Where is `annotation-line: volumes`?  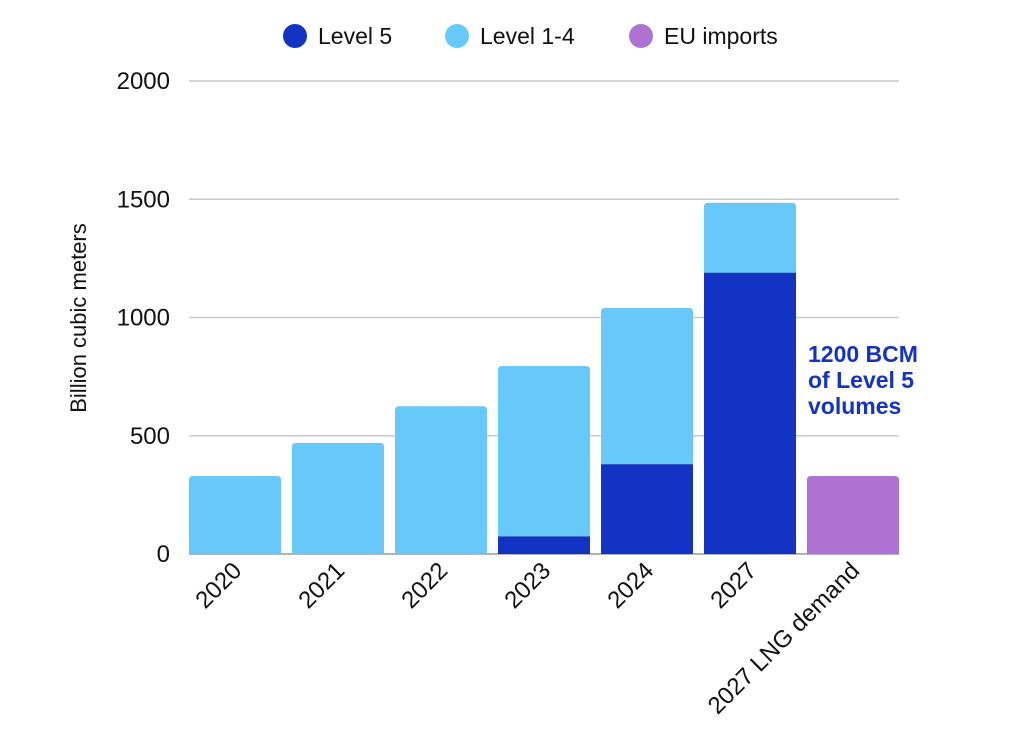
annotation-line: volumes is located at coordinates (854, 406).